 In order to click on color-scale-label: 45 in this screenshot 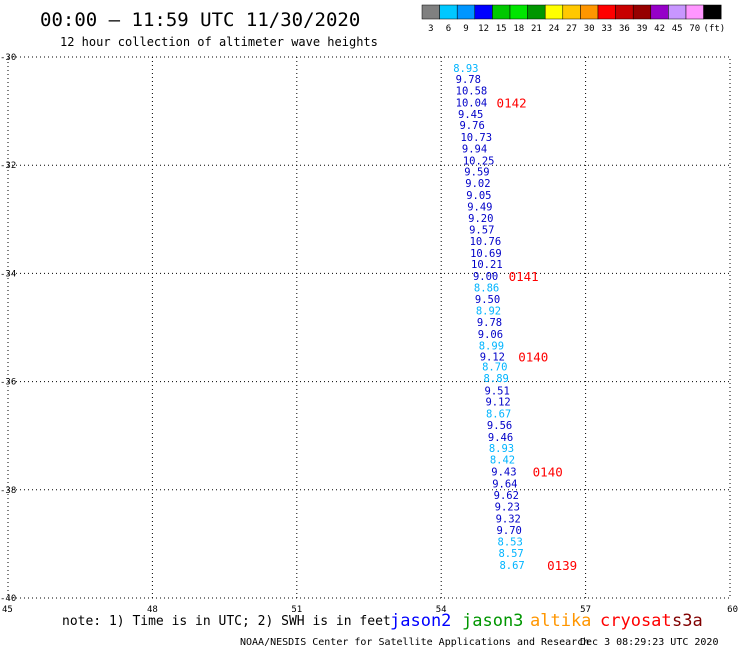, I will do `click(677, 29)`.